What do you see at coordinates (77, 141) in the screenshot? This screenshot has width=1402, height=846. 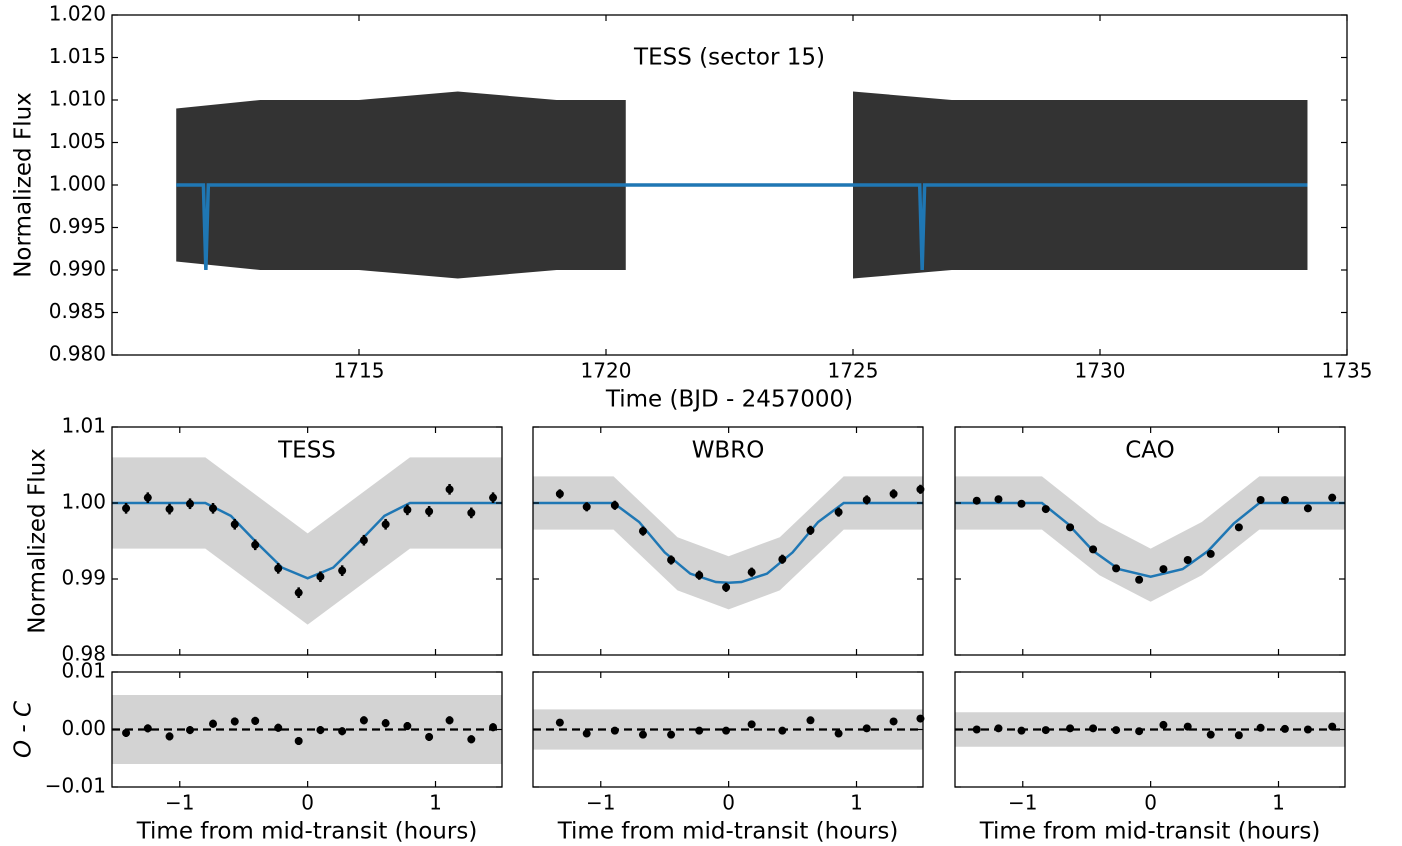 I see `y-tick-label: 1.005` at bounding box center [77, 141].